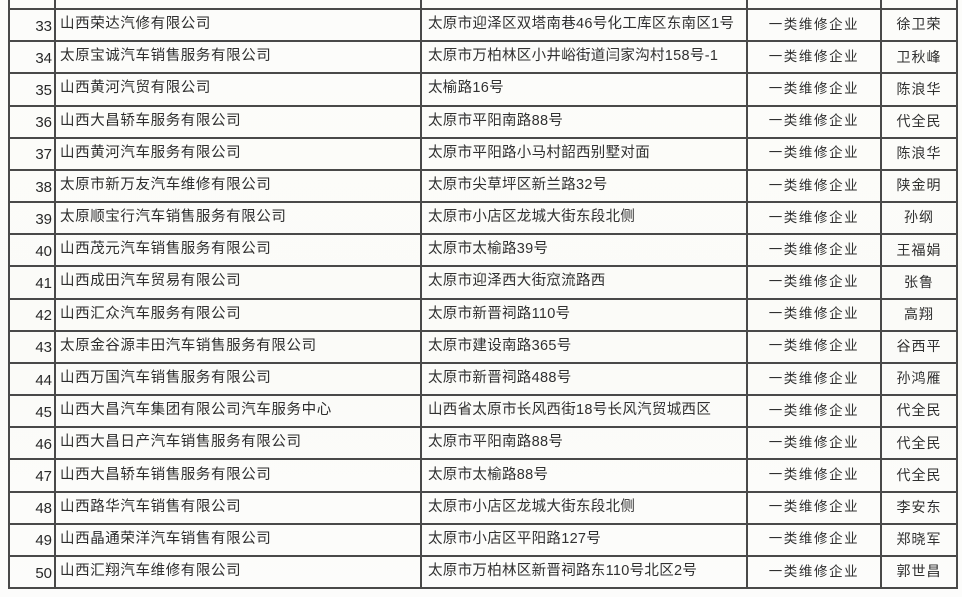 This screenshot has height=597, width=962. I want to click on table-row-partial, so click(483, 4).